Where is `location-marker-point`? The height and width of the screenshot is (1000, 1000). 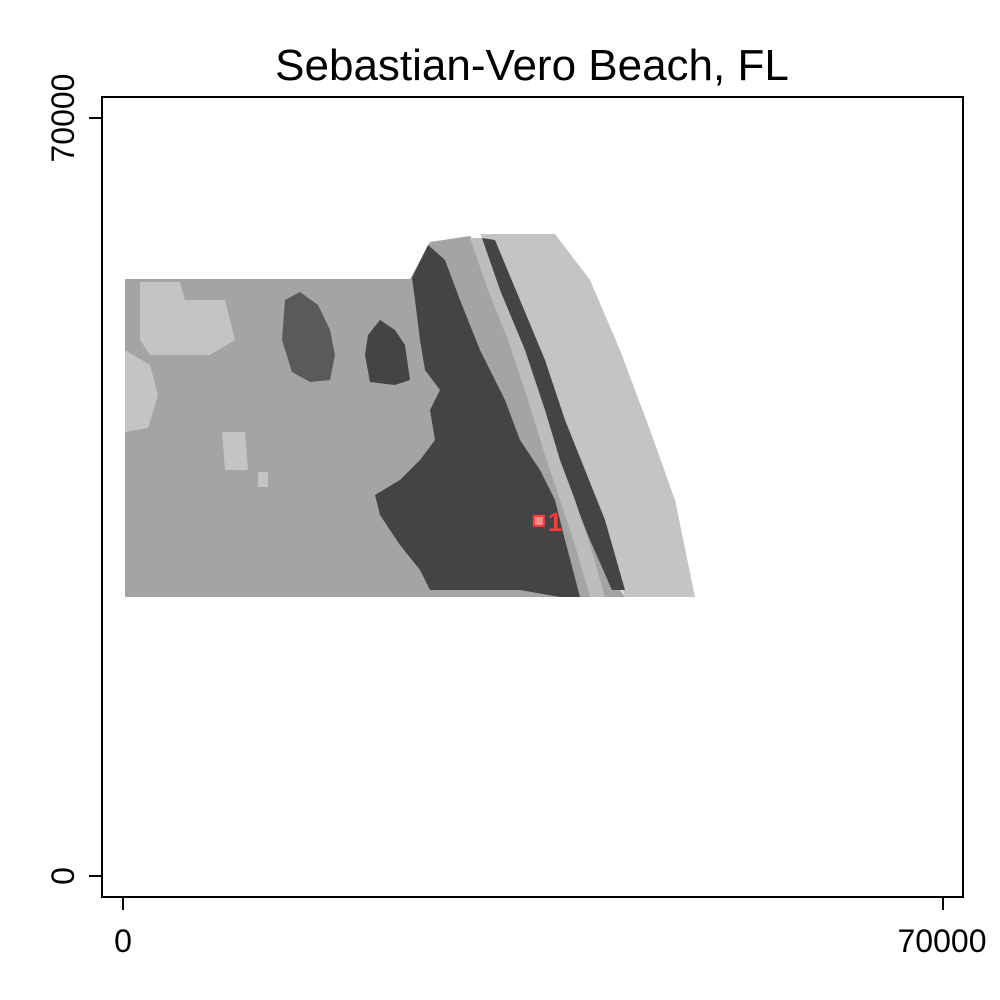 location-marker-point is located at coordinates (538, 520).